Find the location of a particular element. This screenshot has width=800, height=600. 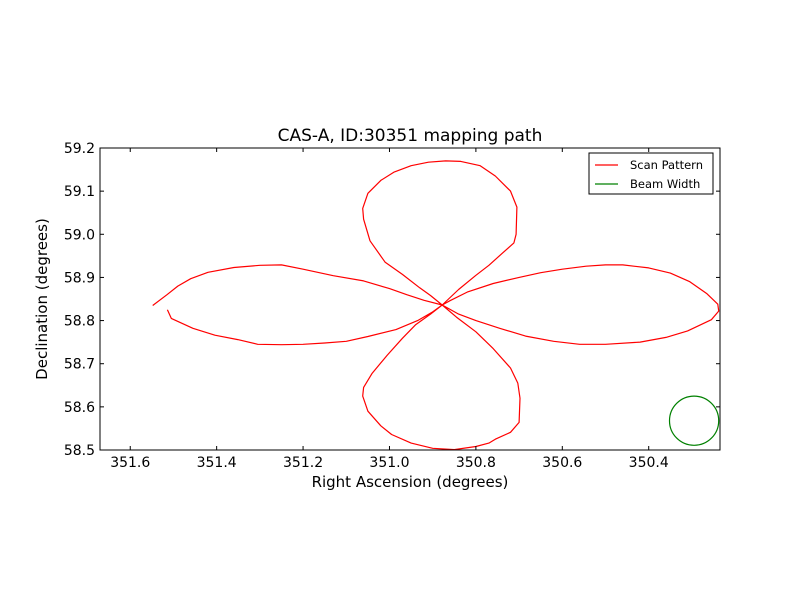

legend-label-beam-width: Beam Width is located at coordinates (665, 184).